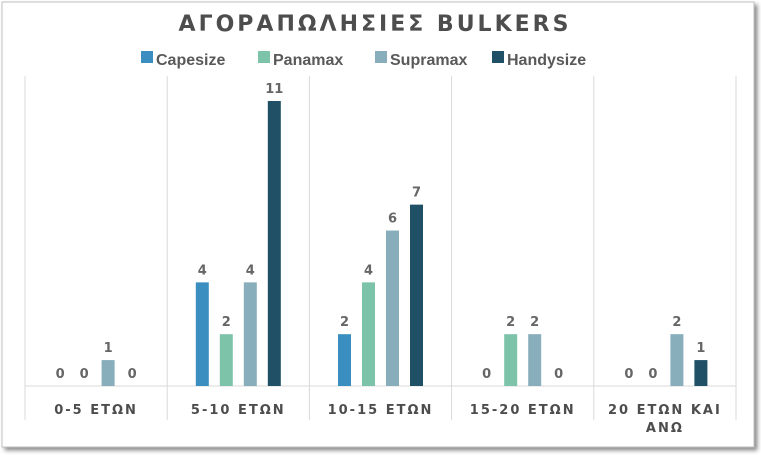 Image resolution: width=761 pixels, height=455 pixels. Describe the element at coordinates (250, 270) in the screenshot. I see `data-label-supramax: 4` at that location.